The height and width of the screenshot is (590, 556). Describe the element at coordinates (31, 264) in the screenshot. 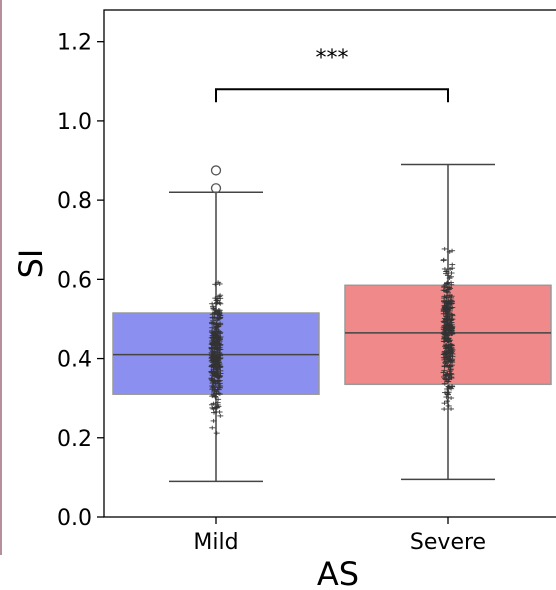

I see `y-axis-title: SI` at that location.